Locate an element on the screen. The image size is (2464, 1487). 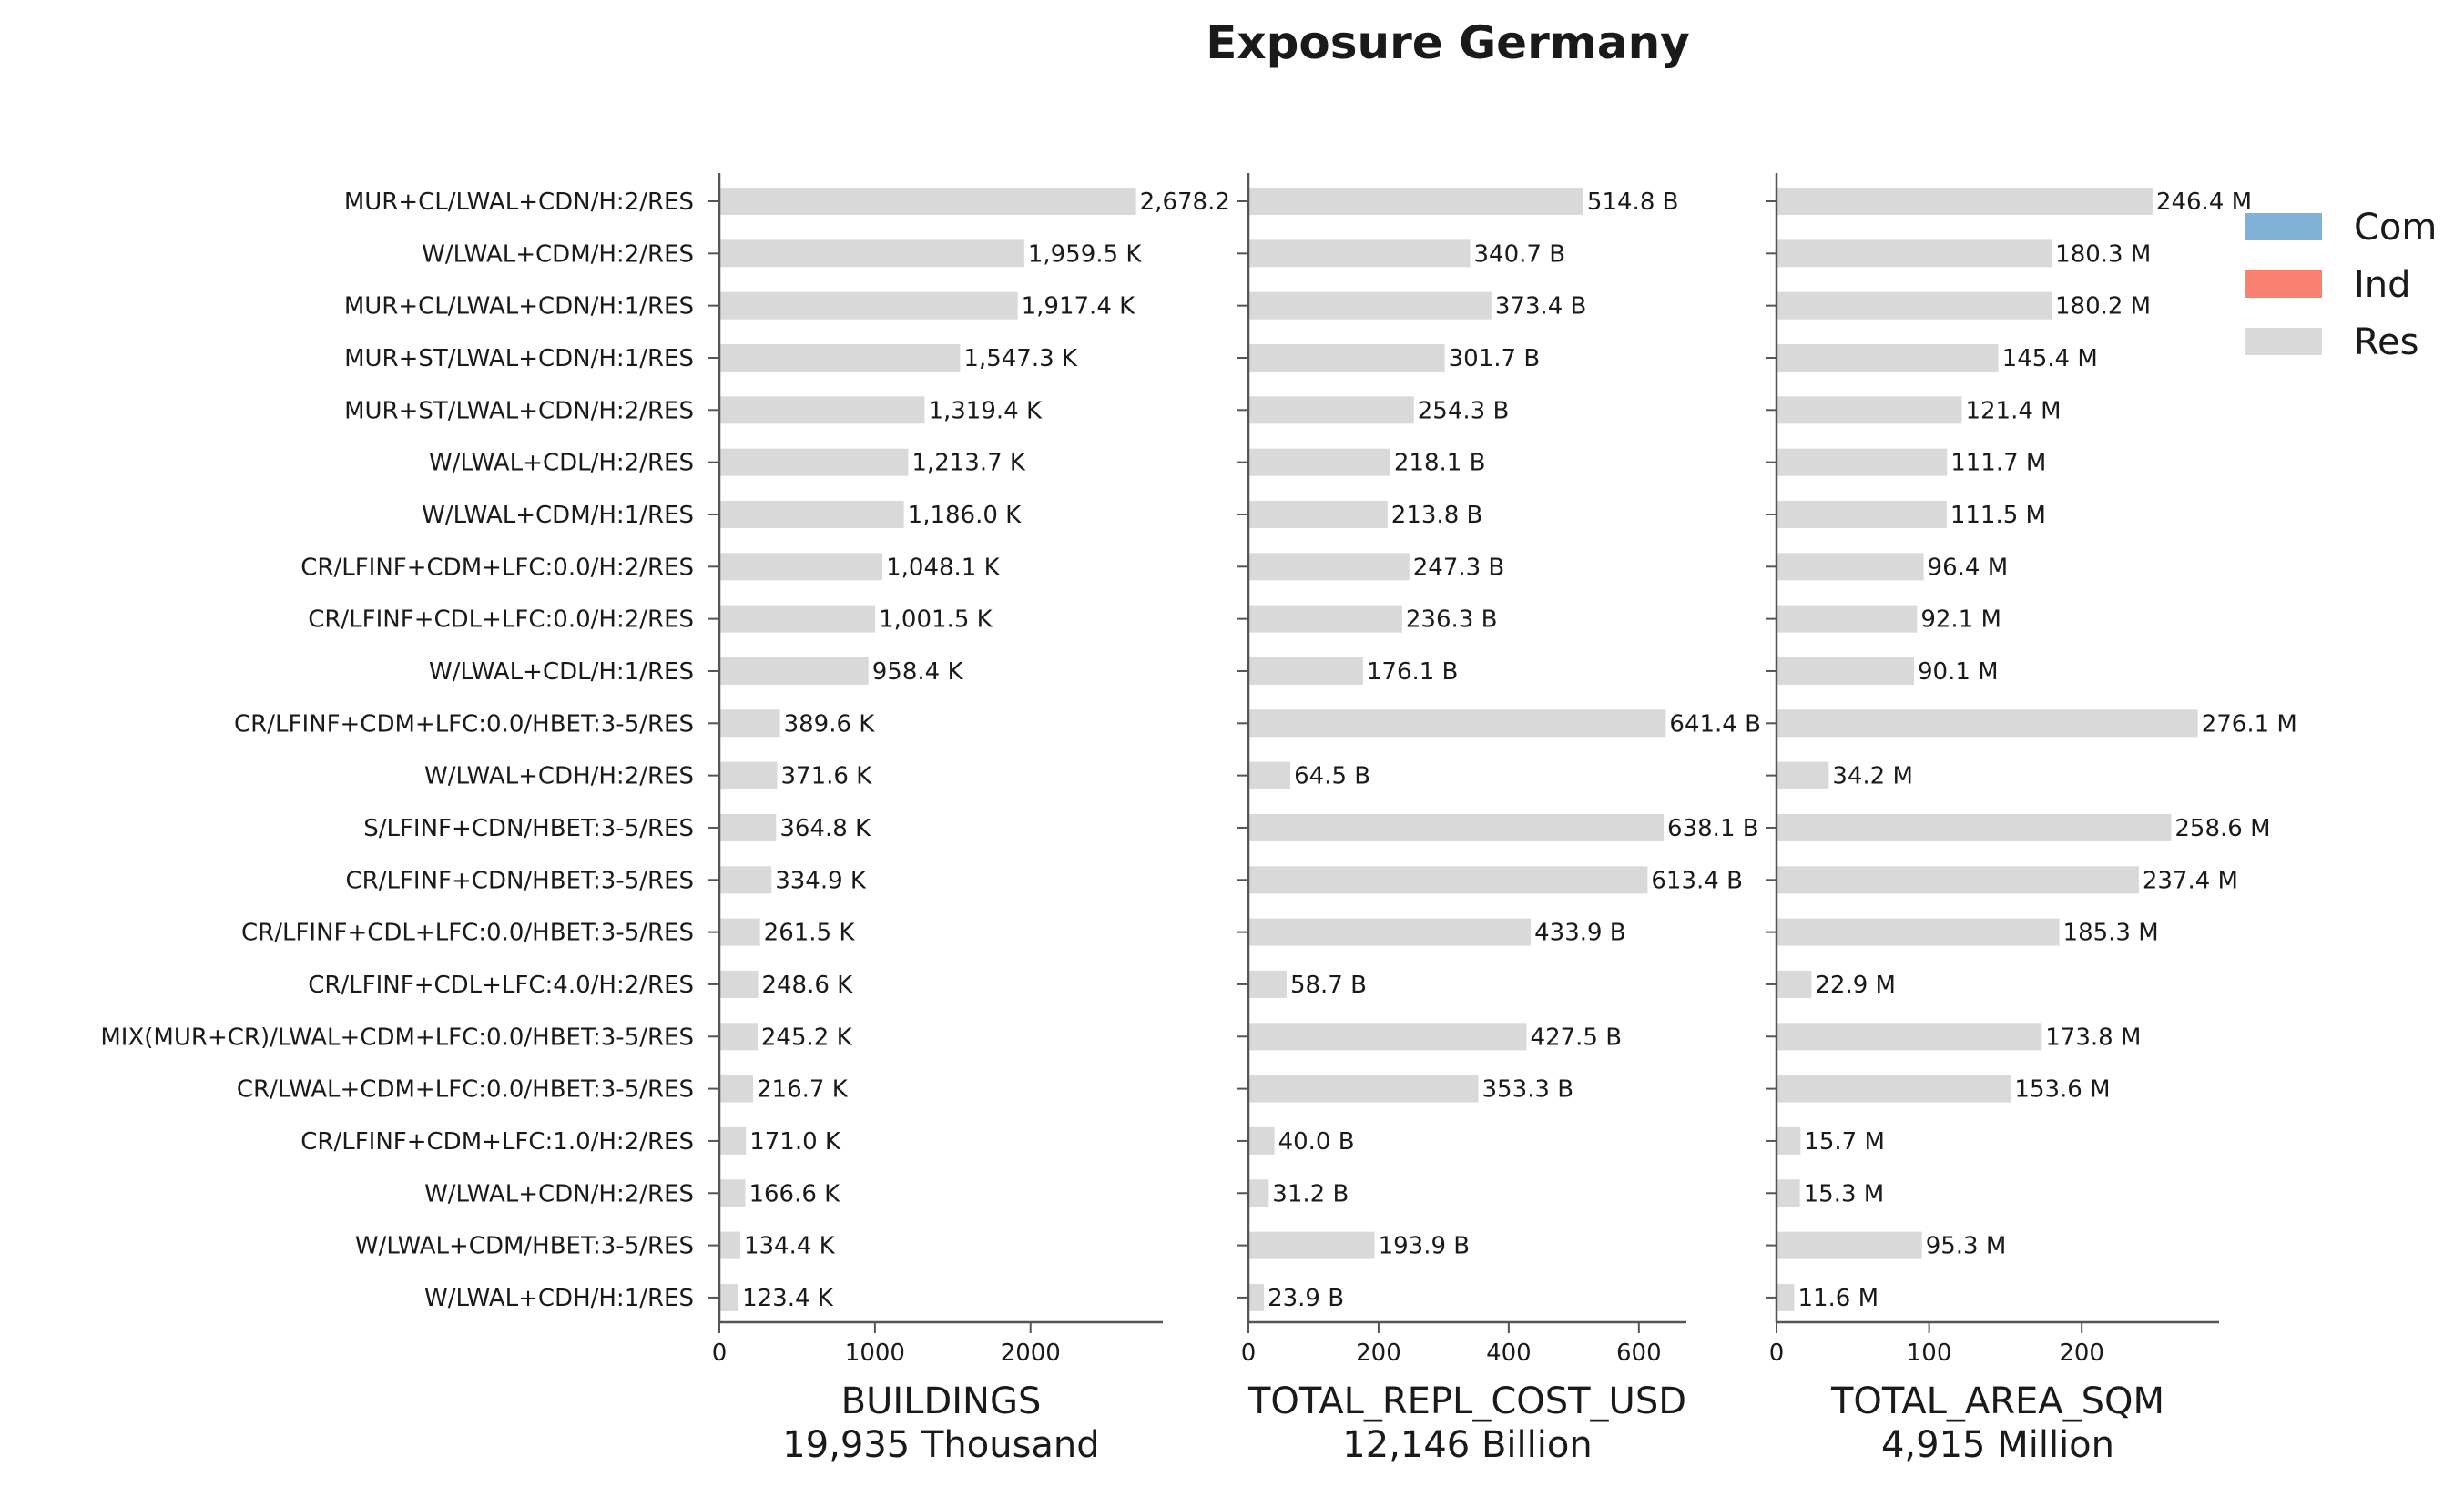
value-label: 1,213.7 K is located at coordinates (968, 463).